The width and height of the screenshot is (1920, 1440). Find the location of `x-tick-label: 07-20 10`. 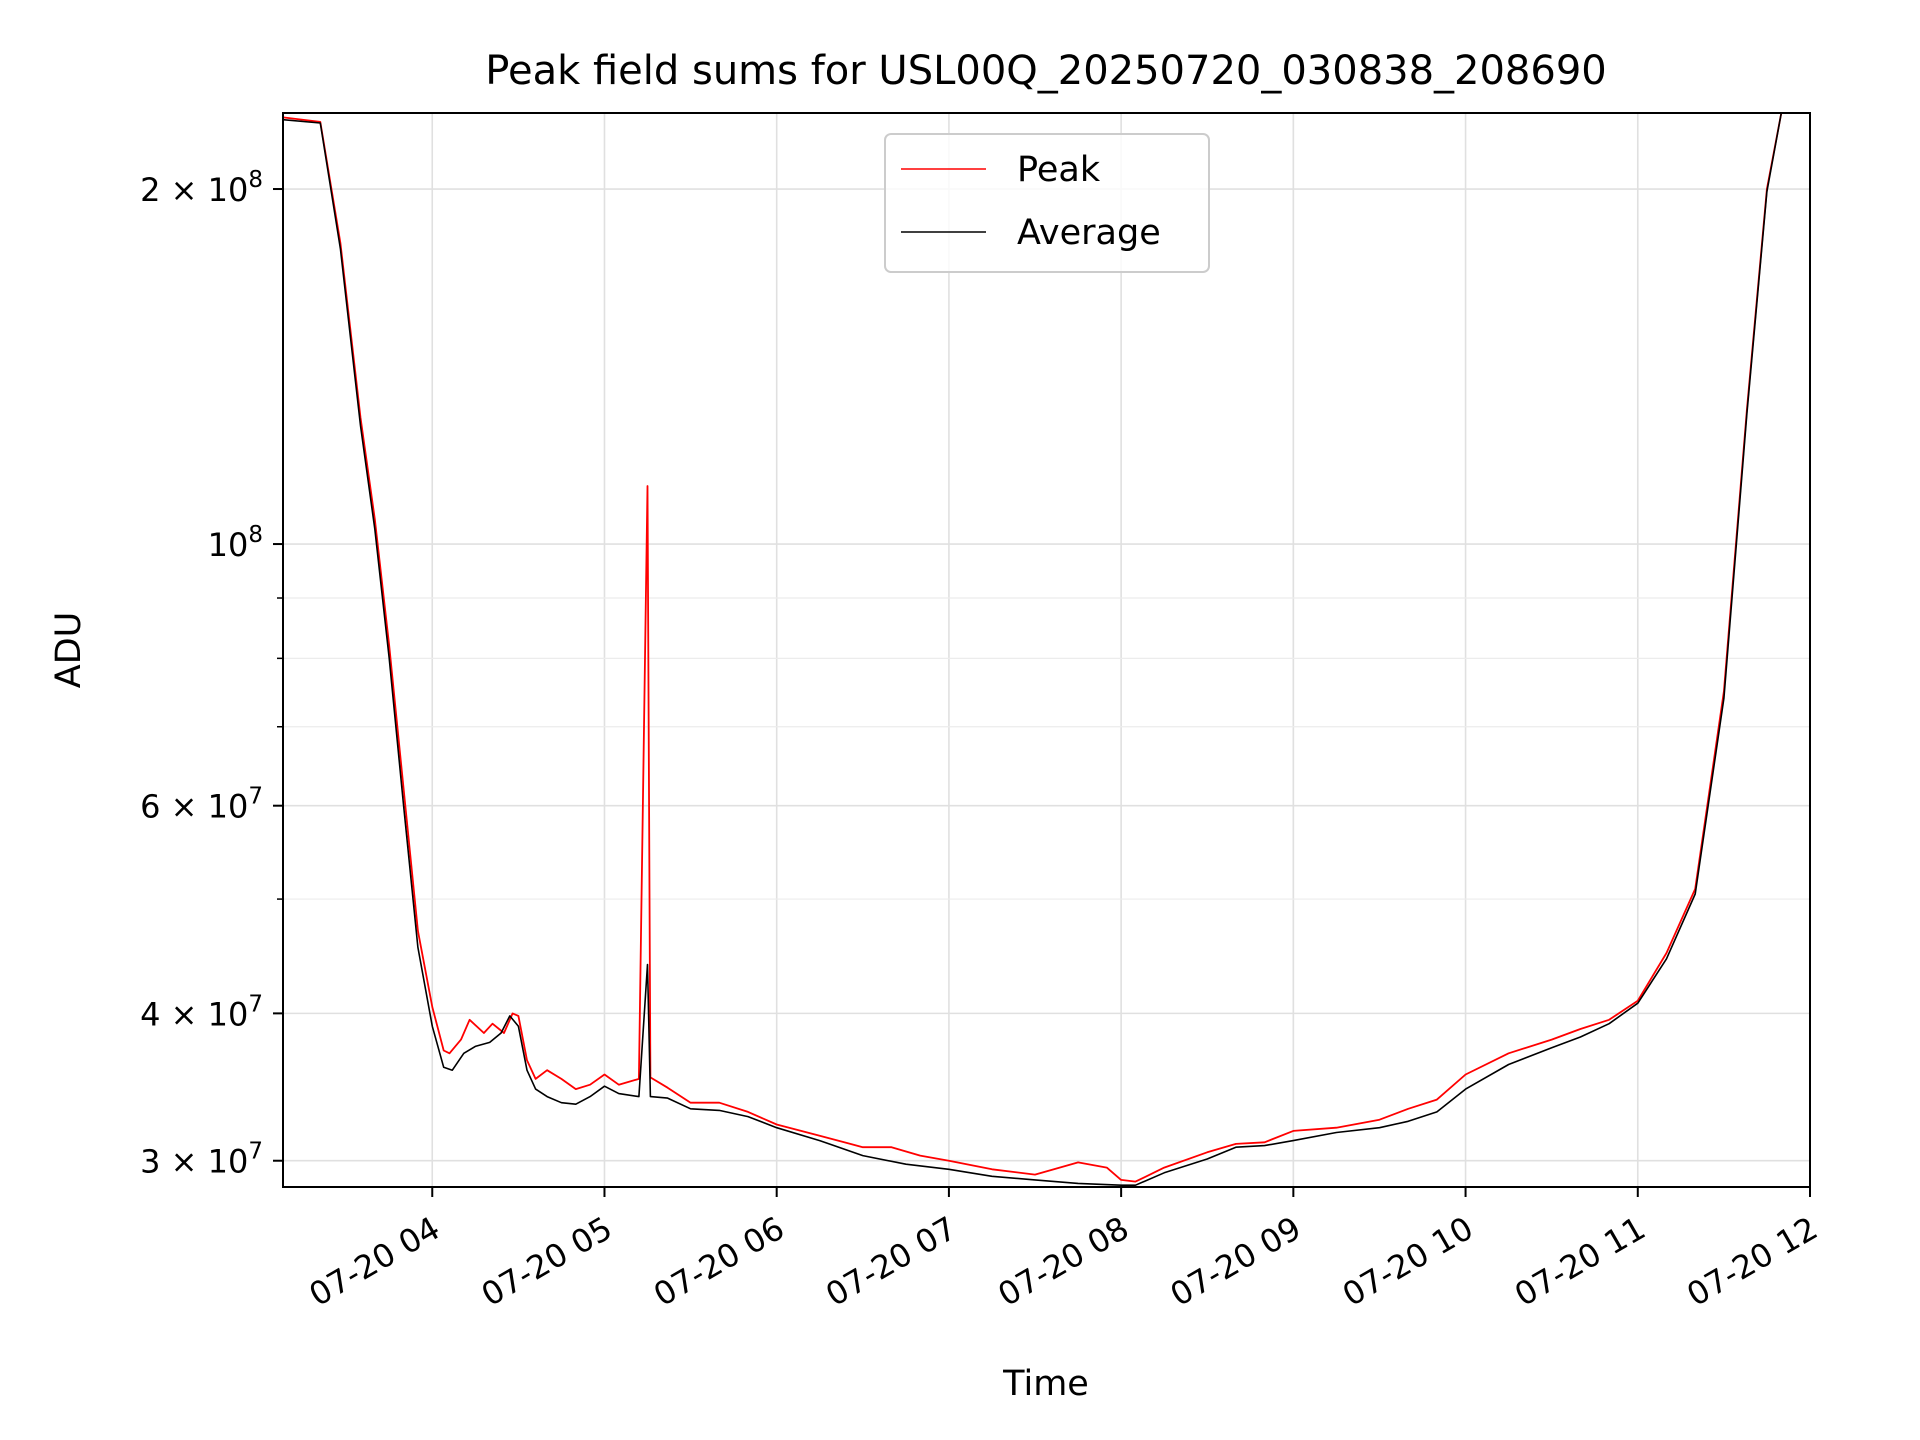

x-tick-label: 07-20 10 is located at coordinates (1408, 1261).